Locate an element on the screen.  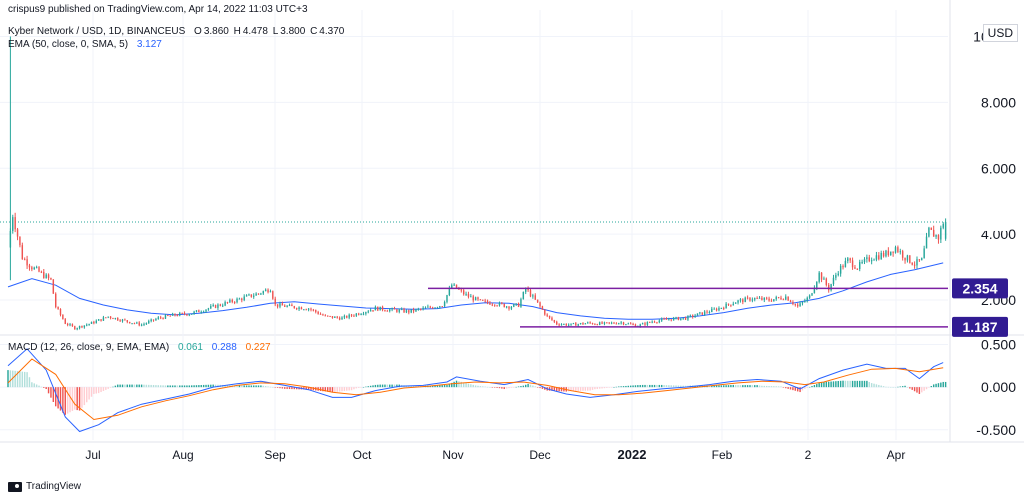
currency-badge: USD is located at coordinates (1000, 33).